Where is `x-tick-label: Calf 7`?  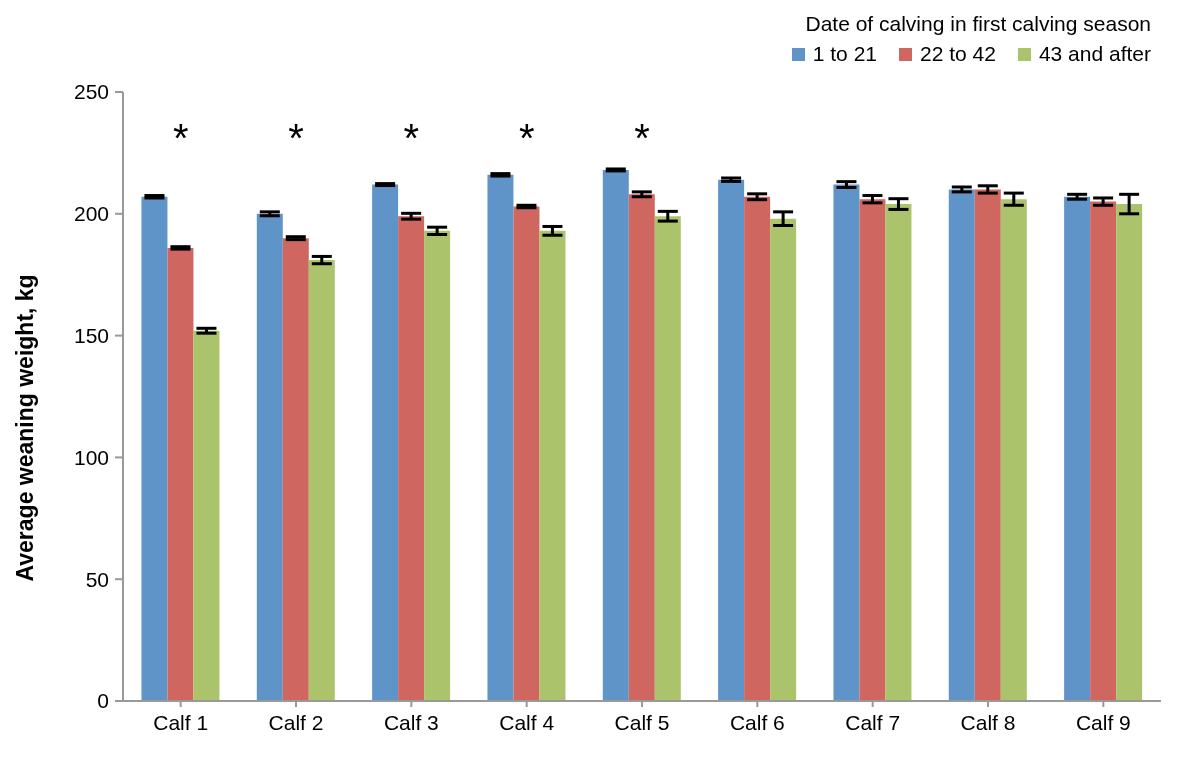
x-tick-label: Calf 7 is located at coordinates (873, 722).